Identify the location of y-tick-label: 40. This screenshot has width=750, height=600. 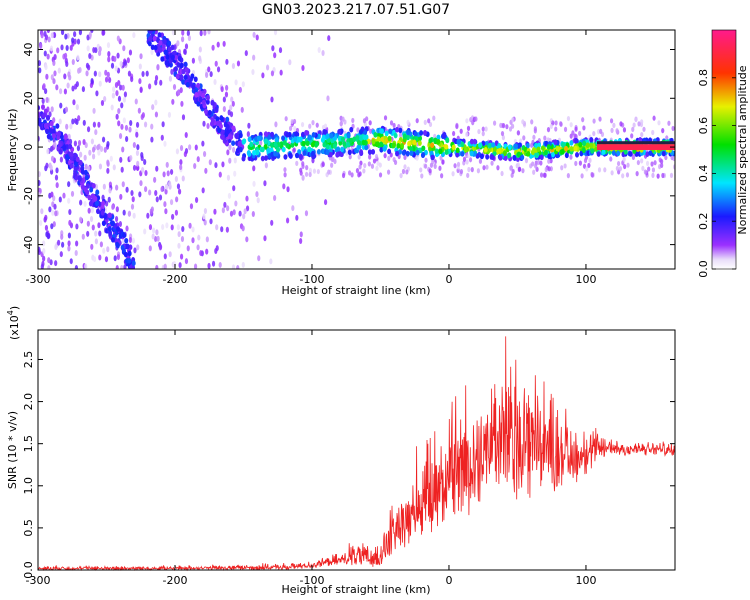
(28, 50).